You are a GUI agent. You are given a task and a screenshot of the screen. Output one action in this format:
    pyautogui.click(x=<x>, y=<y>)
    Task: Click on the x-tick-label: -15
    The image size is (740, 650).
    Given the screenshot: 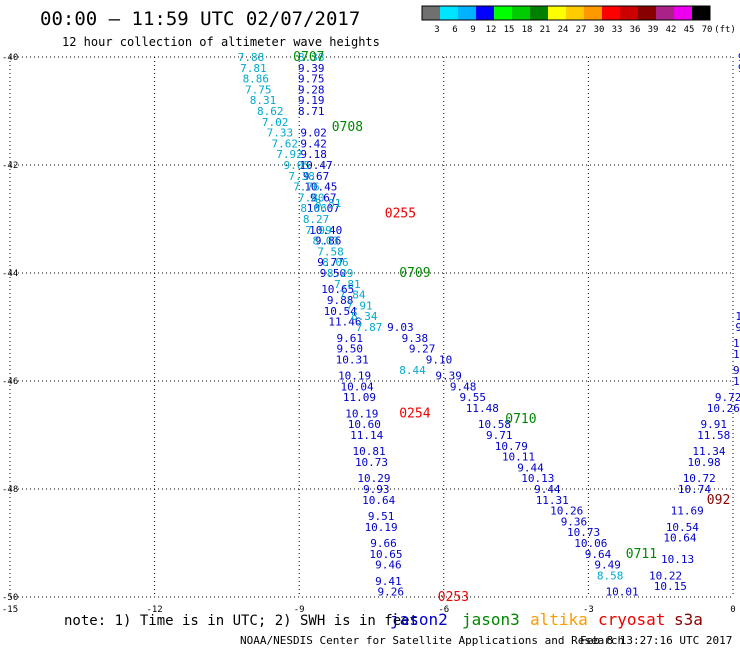 What is the action you would take?
    pyautogui.click(x=10, y=610)
    